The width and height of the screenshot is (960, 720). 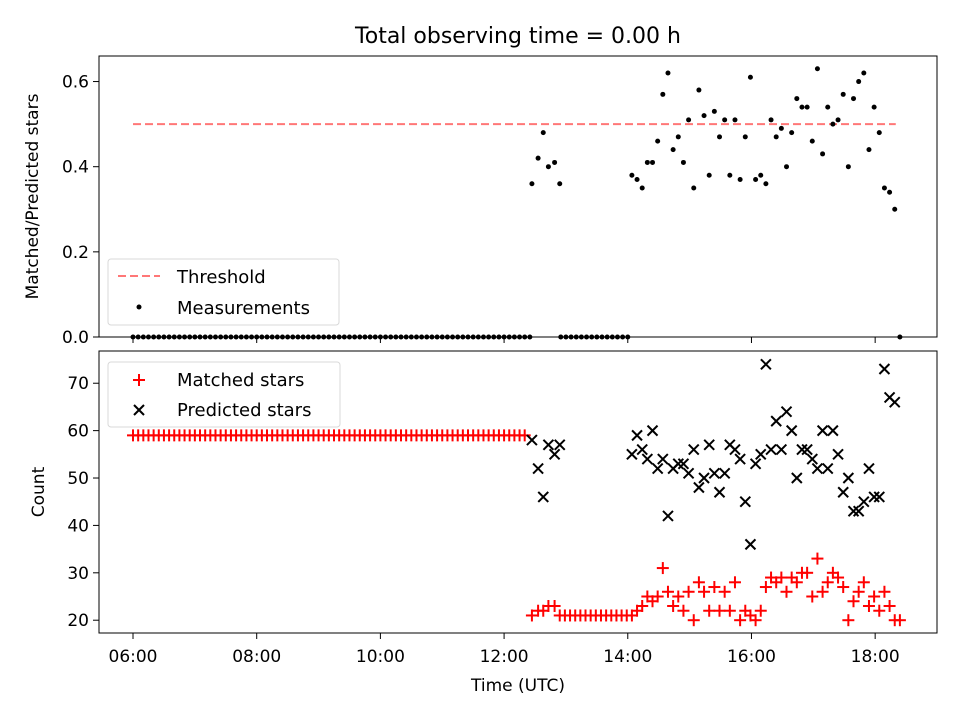 What do you see at coordinates (133, 657) in the screenshot?
I see `x-tick-label: 06:00` at bounding box center [133, 657].